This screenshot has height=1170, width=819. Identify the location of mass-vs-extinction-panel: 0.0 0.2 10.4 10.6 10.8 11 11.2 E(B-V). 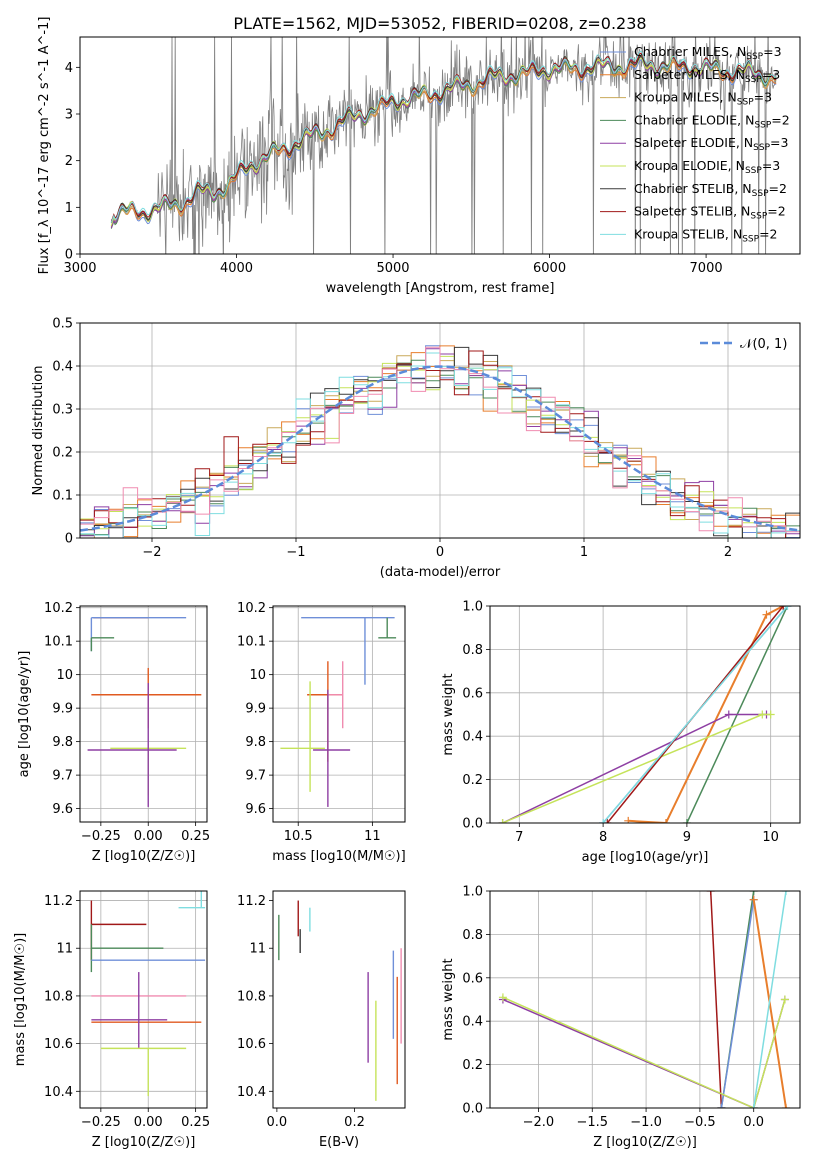
(321, 1020).